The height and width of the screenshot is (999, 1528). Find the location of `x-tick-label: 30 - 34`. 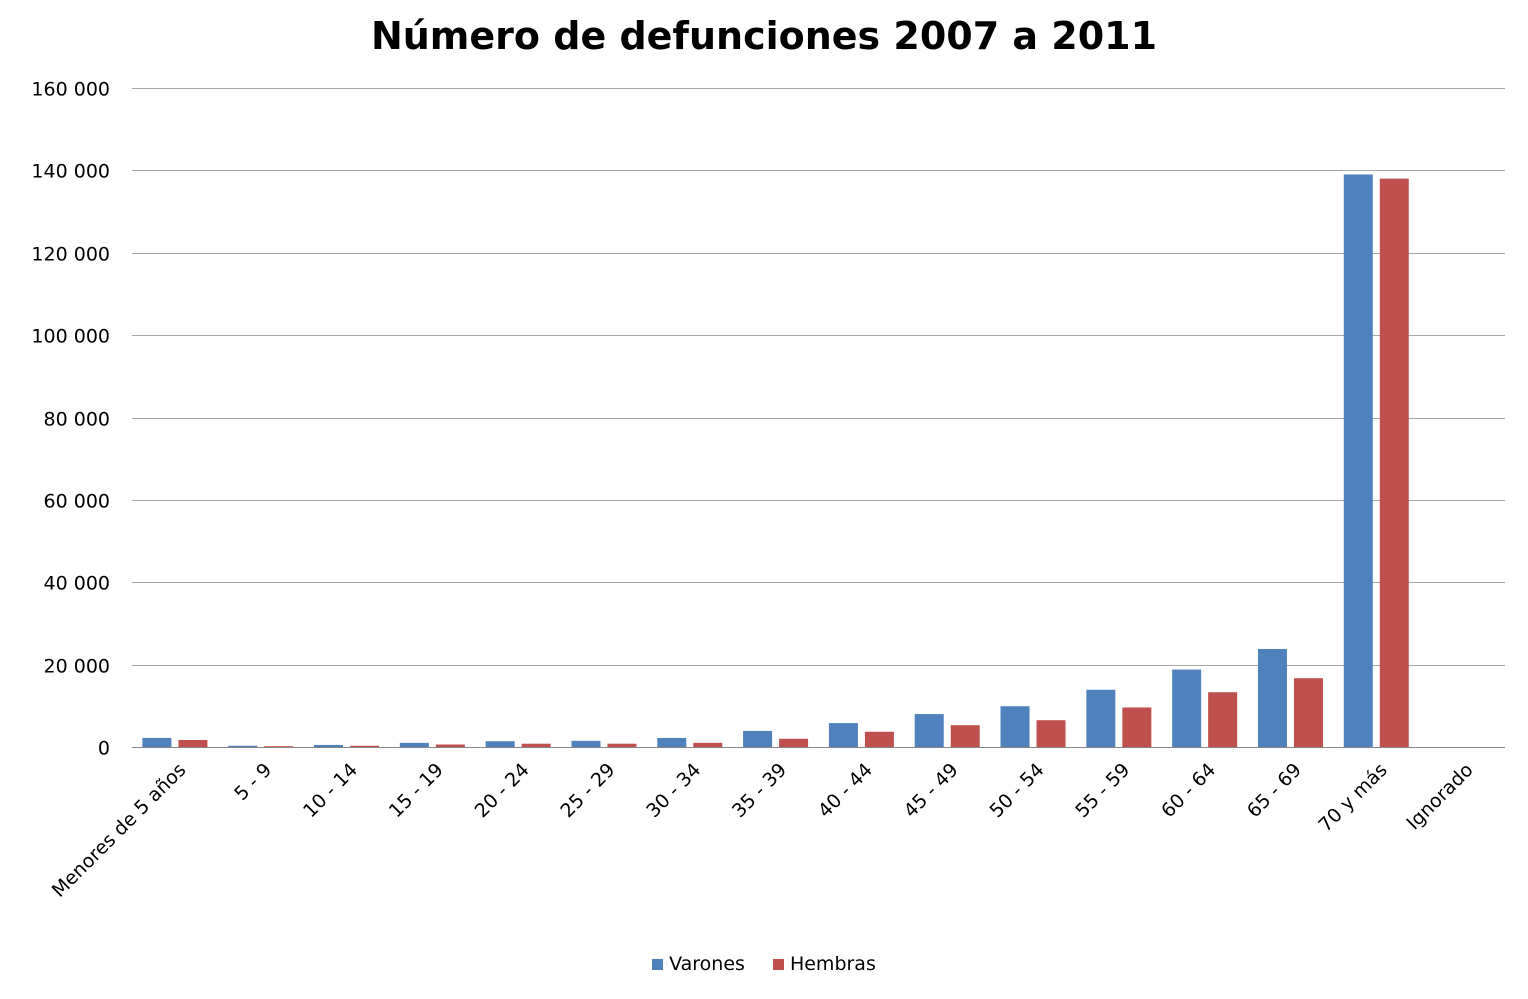

x-tick-label: 30 - 34 is located at coordinates (673, 790).